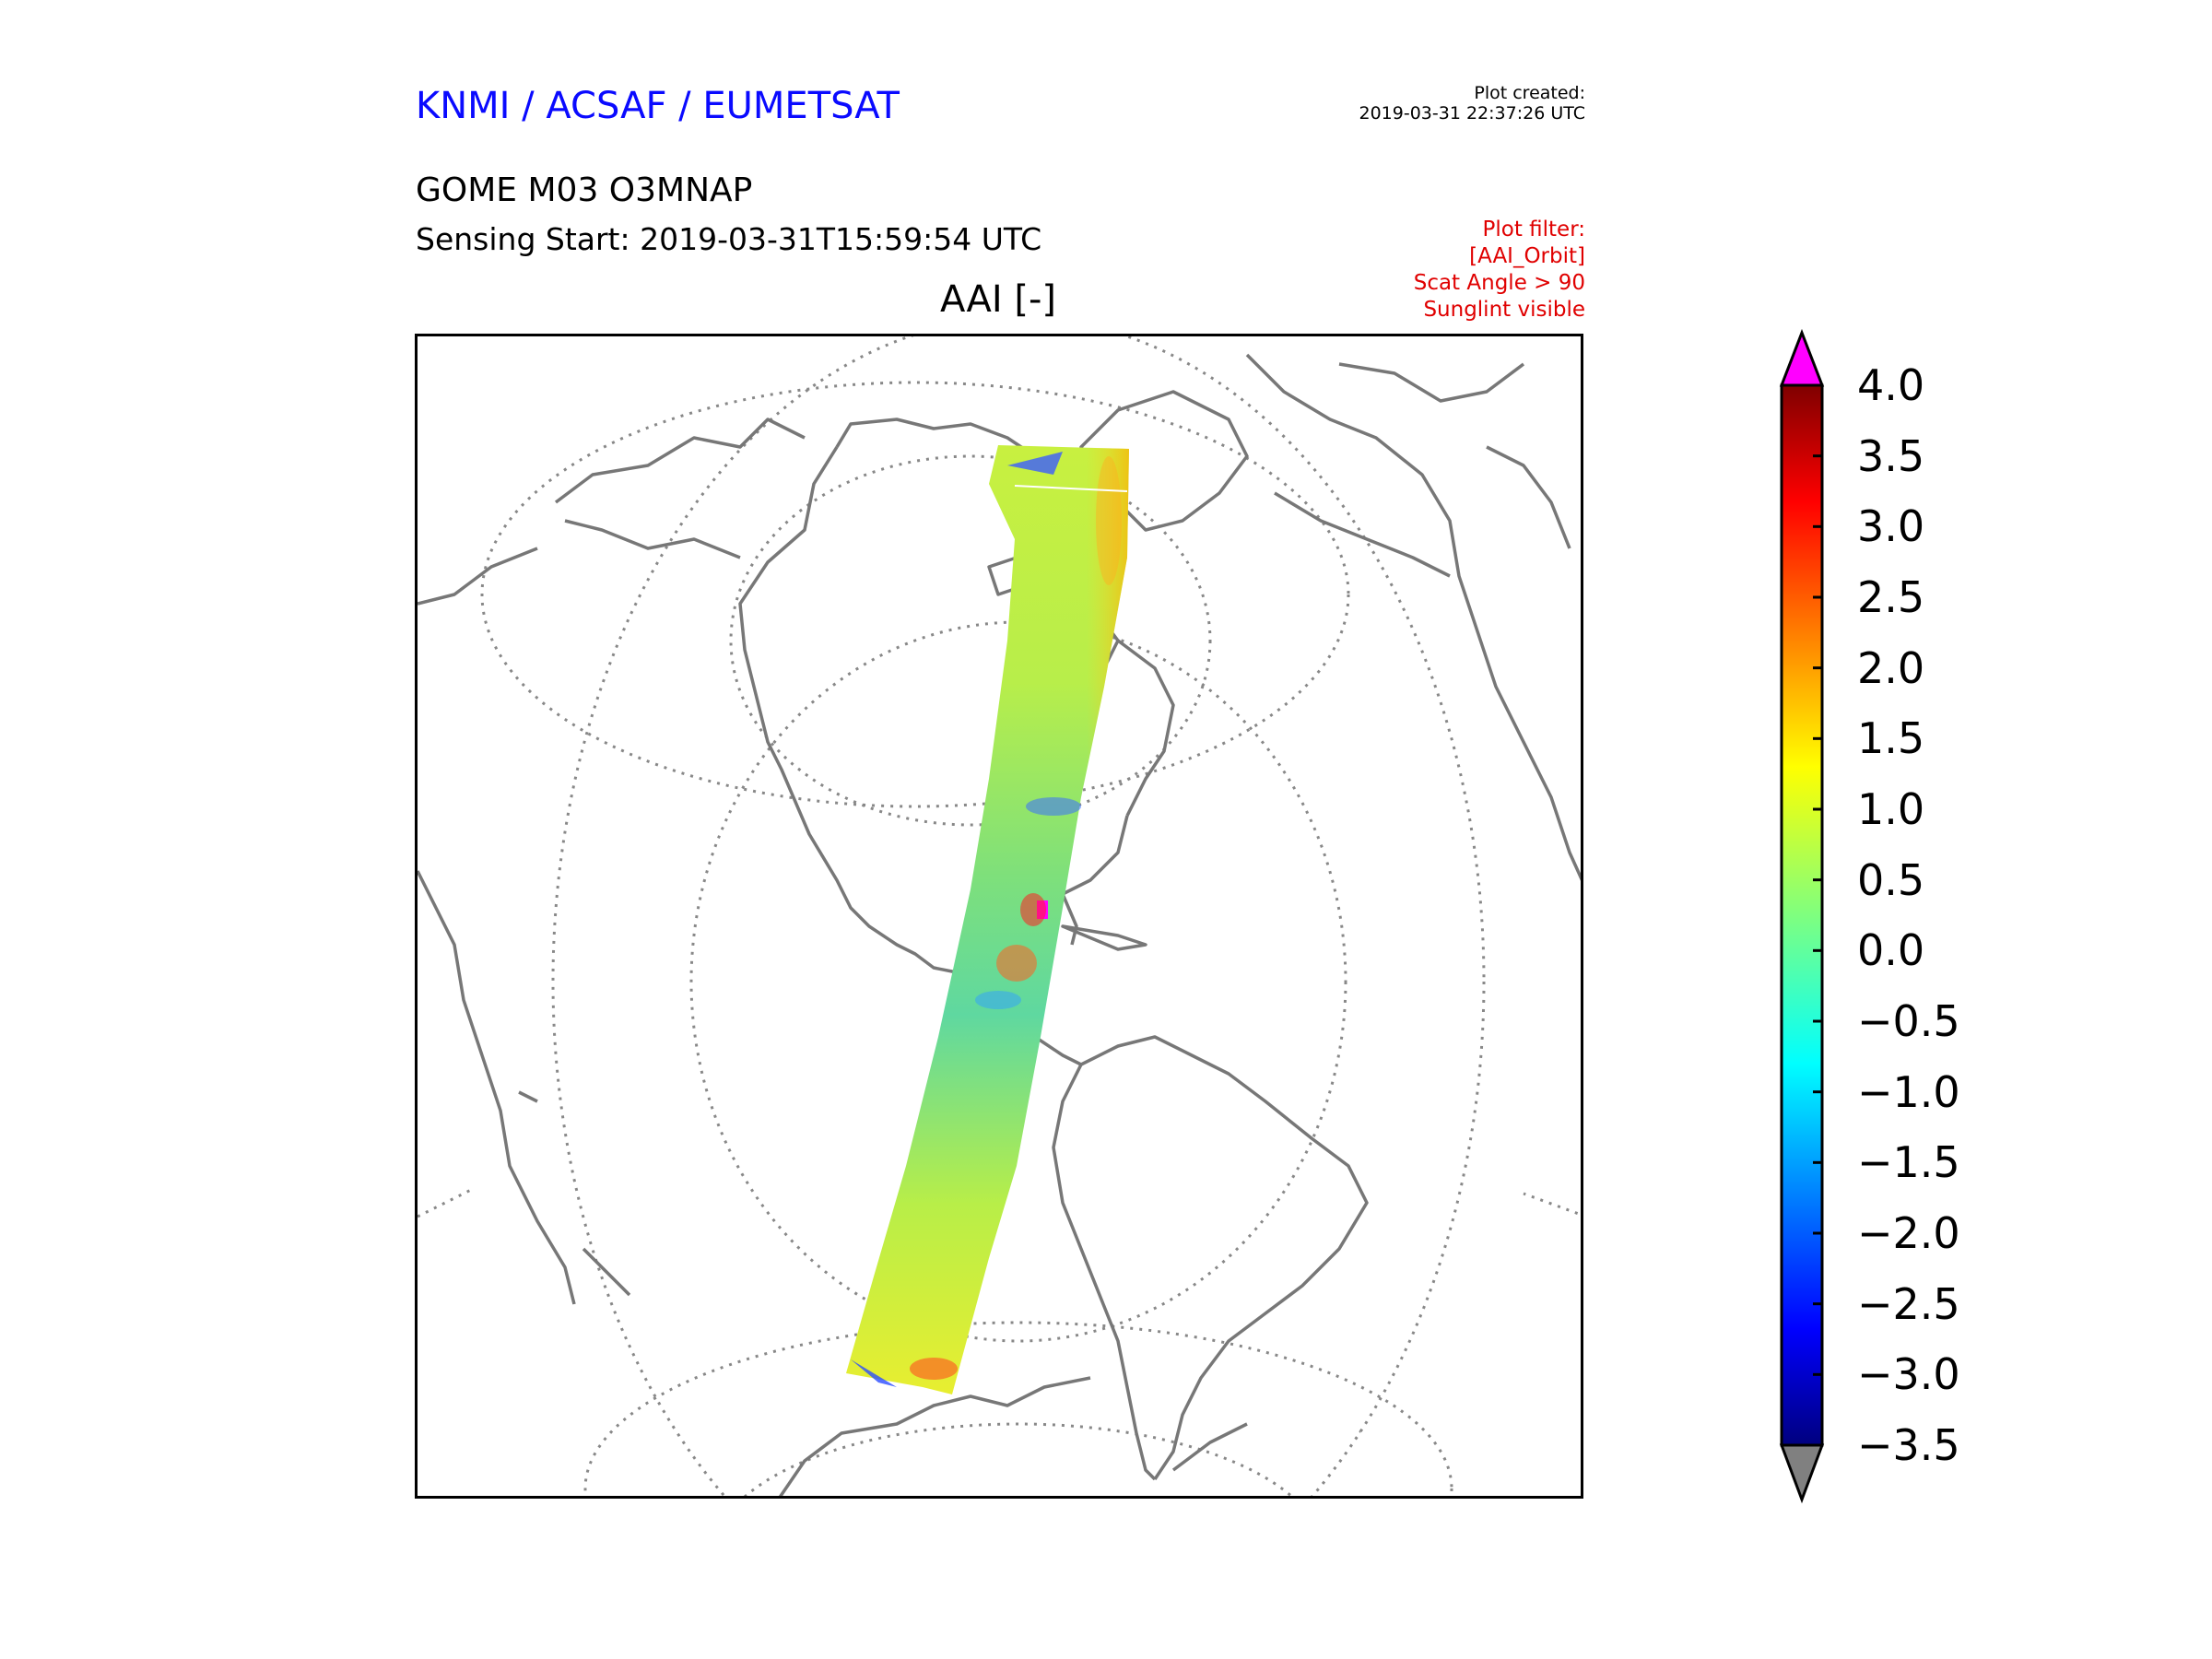 This screenshot has height=1659, width=2212. What do you see at coordinates (1071, 488) in the screenshot?
I see `swath-seam` at bounding box center [1071, 488].